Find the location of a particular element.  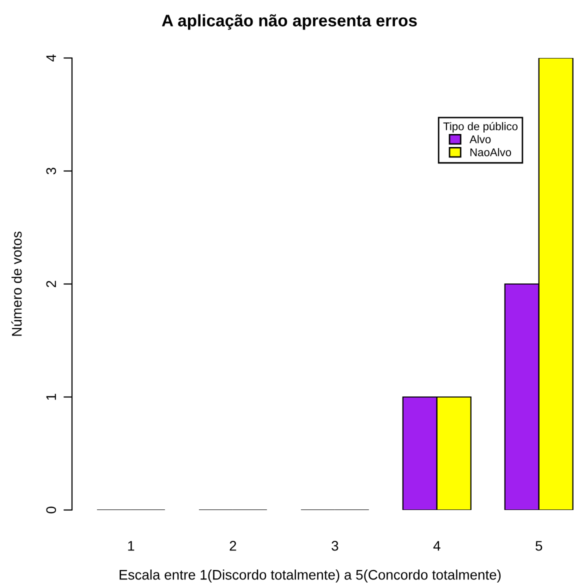

x-tick-label: 4 is located at coordinates (436, 546).